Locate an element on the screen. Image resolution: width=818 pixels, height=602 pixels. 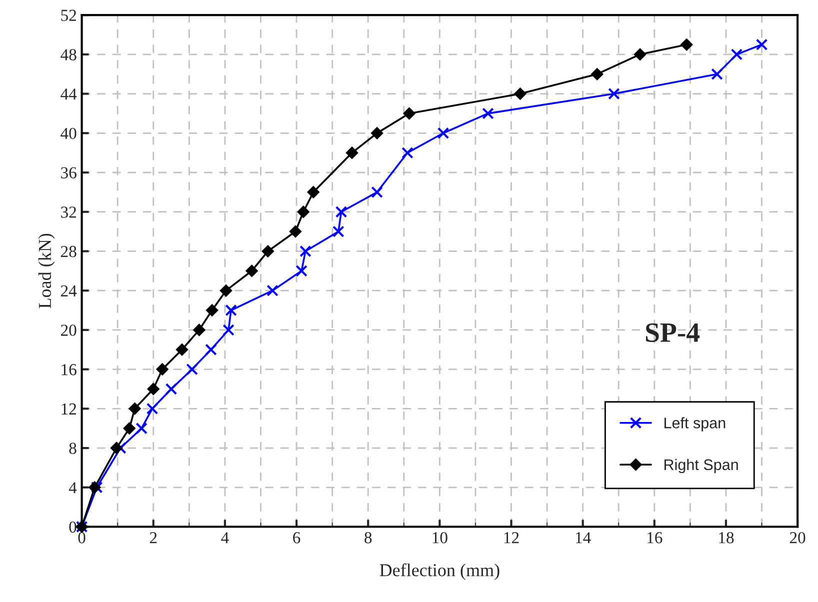
y-tick-label: 36 is located at coordinates (68, 172).